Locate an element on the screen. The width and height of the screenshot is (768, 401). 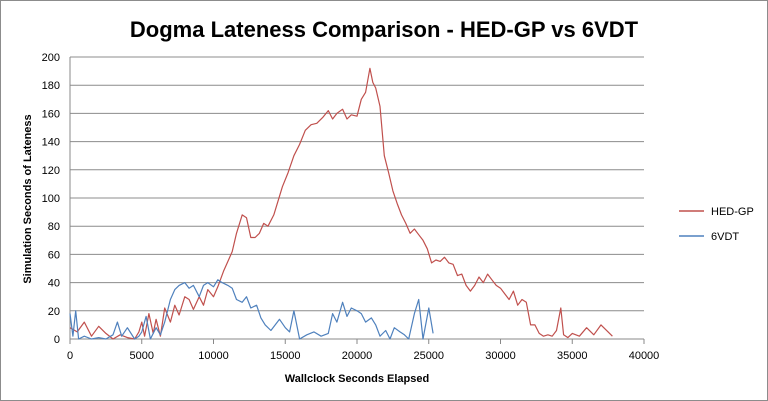
x-tick-label: 20000 is located at coordinates (357, 356).